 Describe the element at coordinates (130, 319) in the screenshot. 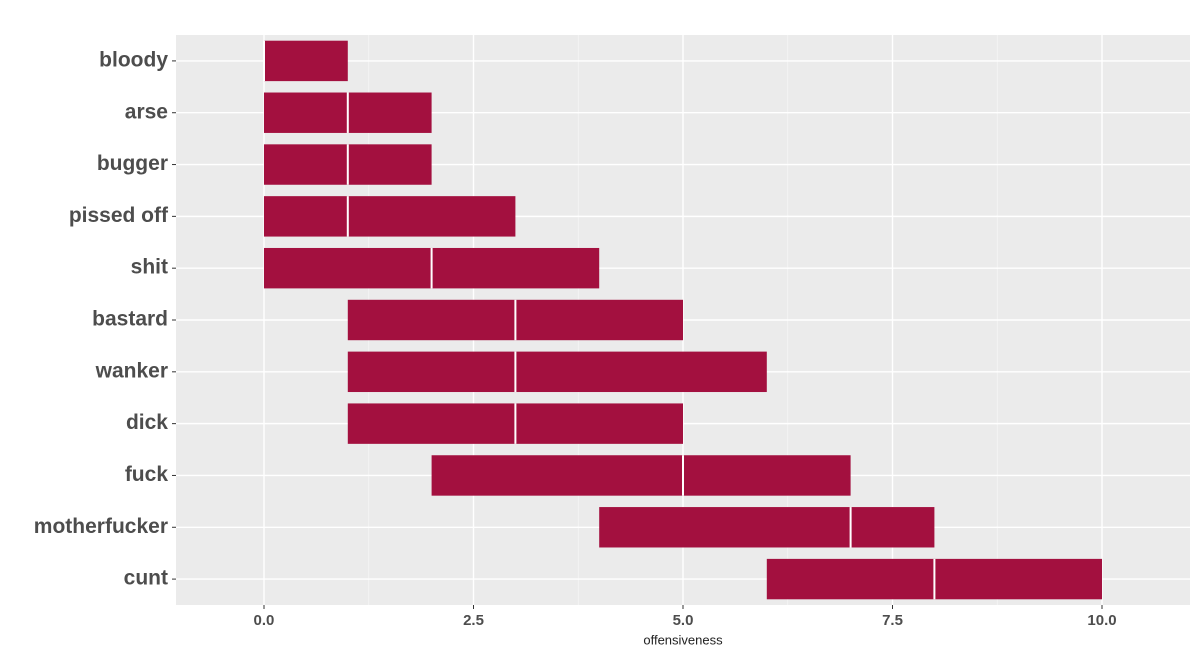

I see `y-tick-label: bastard` at that location.